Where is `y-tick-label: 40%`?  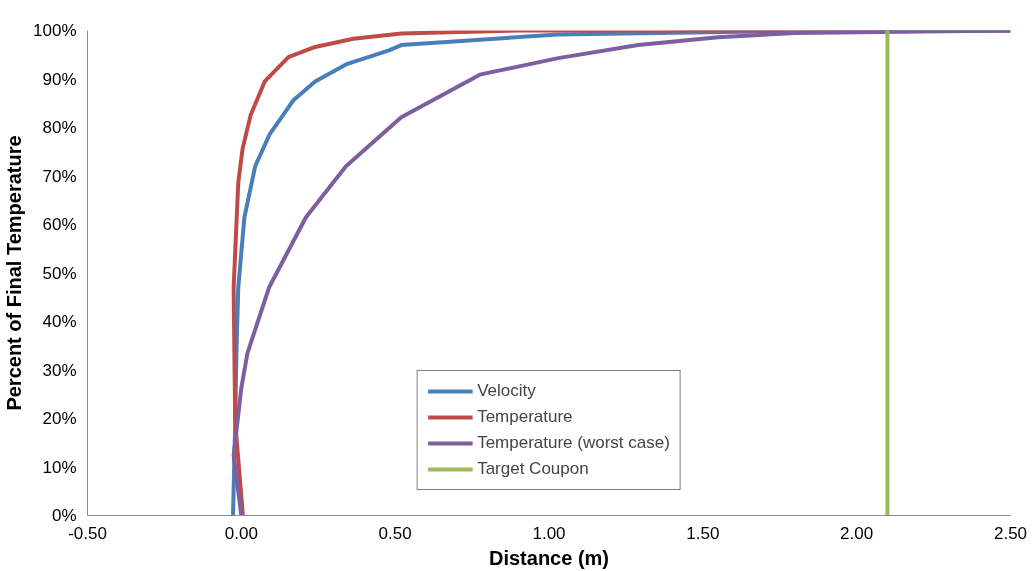
y-tick-label: 40% is located at coordinates (59, 321).